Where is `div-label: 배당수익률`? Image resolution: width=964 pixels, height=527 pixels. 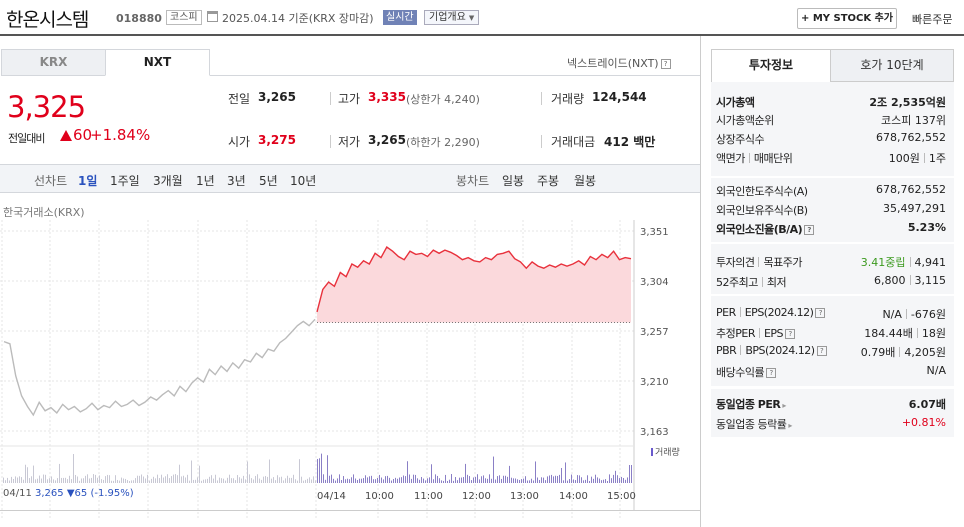 div-label: 배당수익률 is located at coordinates (740, 372).